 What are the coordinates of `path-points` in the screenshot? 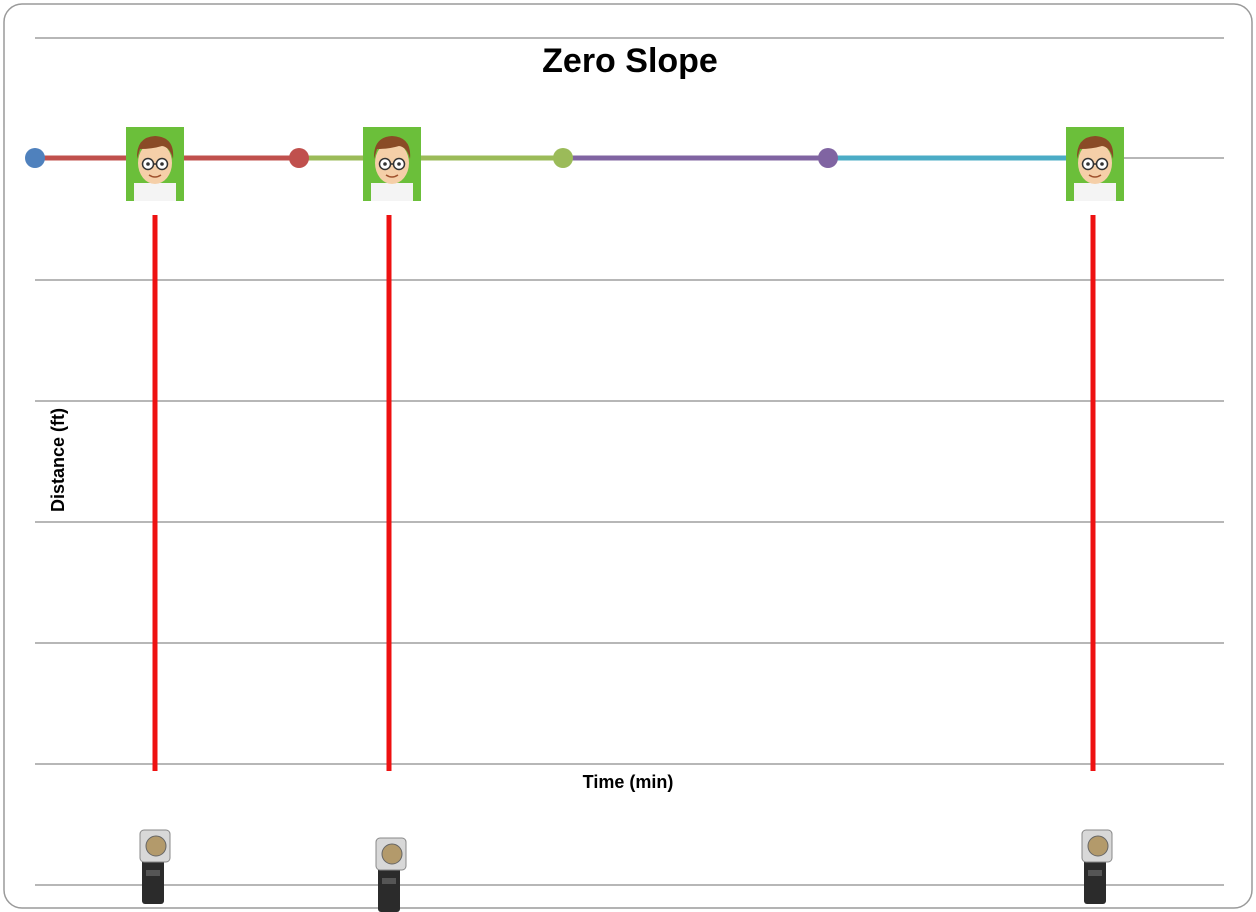 It's located at (431, 158).